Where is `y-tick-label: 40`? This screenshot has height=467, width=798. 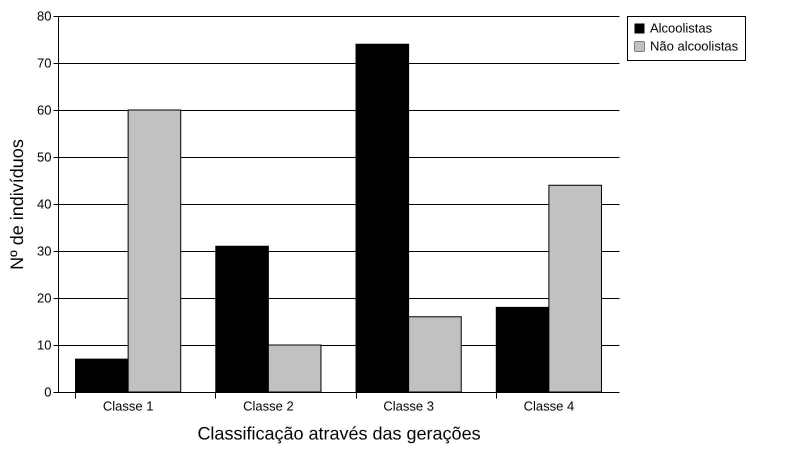
y-tick-label: 40 is located at coordinates (44, 204).